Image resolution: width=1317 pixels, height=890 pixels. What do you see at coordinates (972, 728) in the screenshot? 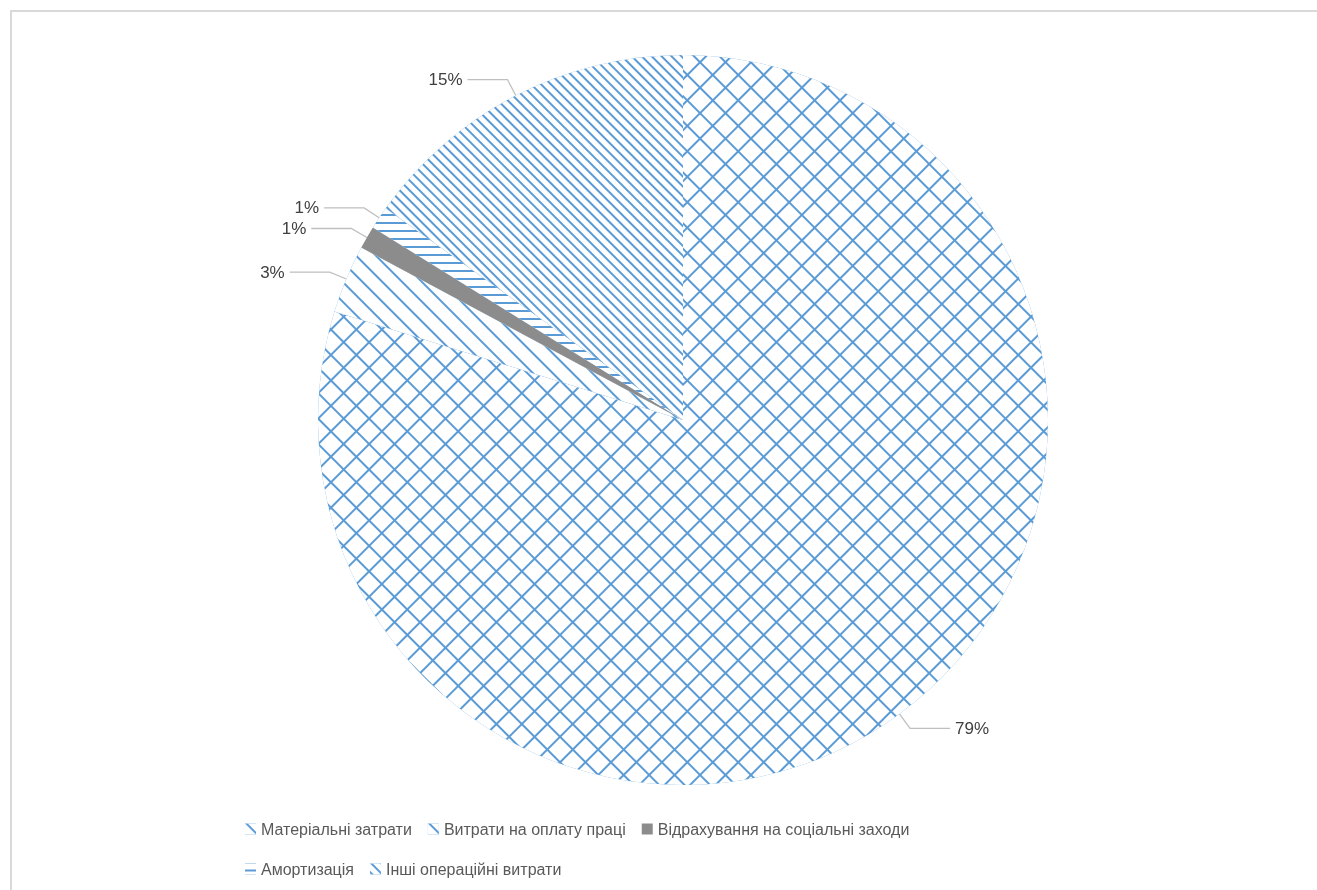
I see `data-label: 79%` at bounding box center [972, 728].